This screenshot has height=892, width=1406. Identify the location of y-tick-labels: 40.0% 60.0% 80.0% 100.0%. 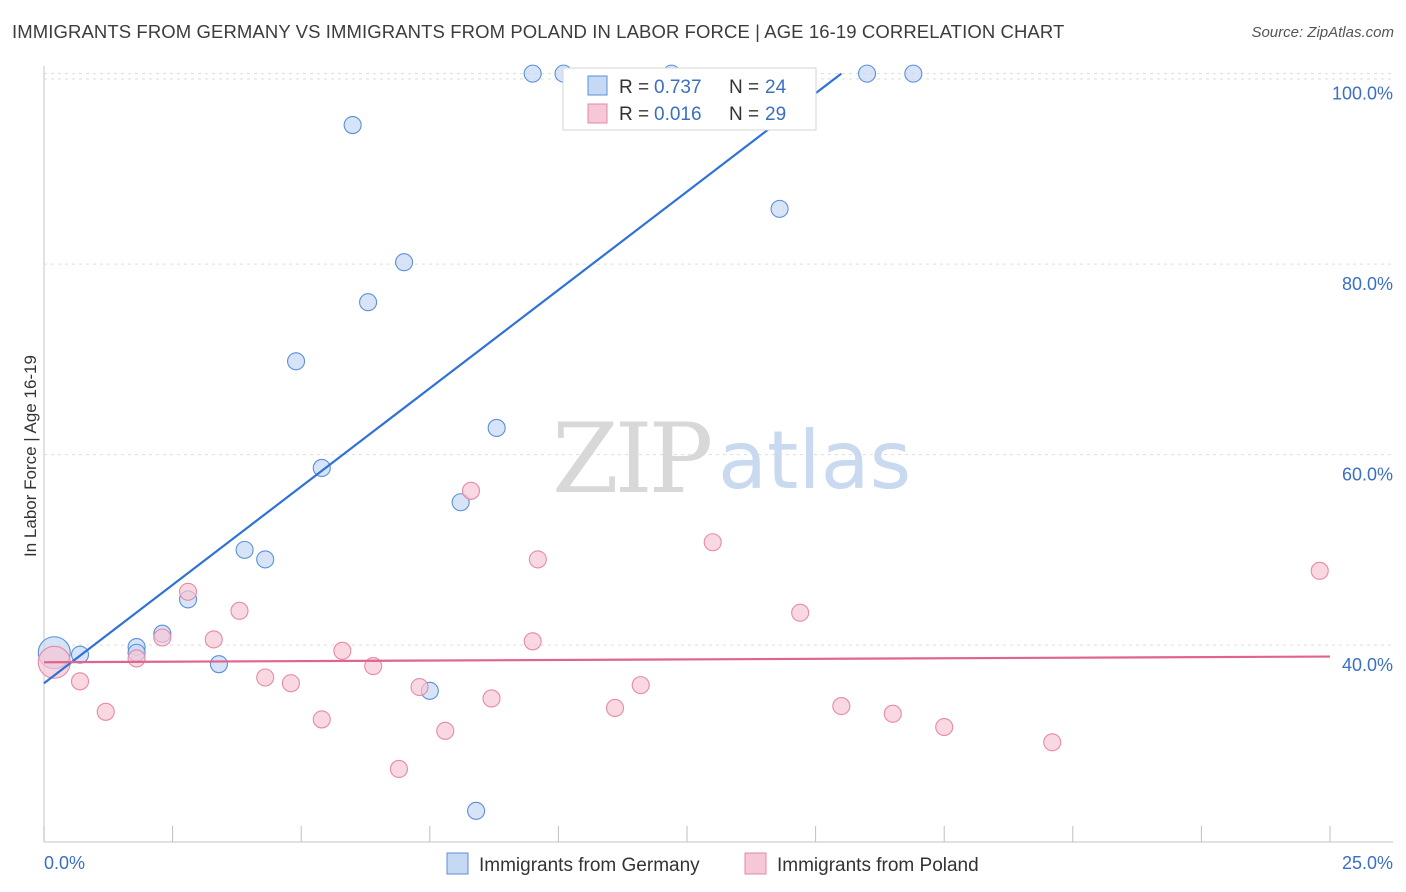
(1362, 379).